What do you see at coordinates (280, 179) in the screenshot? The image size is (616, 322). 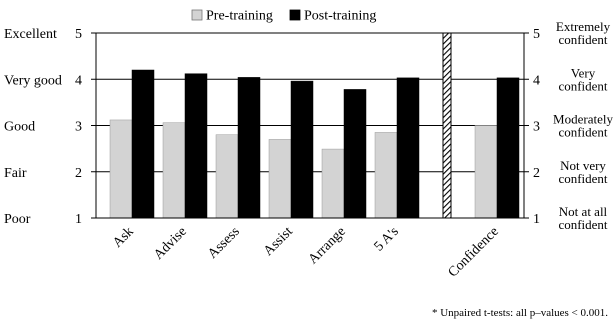 I see `bar-pre-assist` at bounding box center [280, 179].